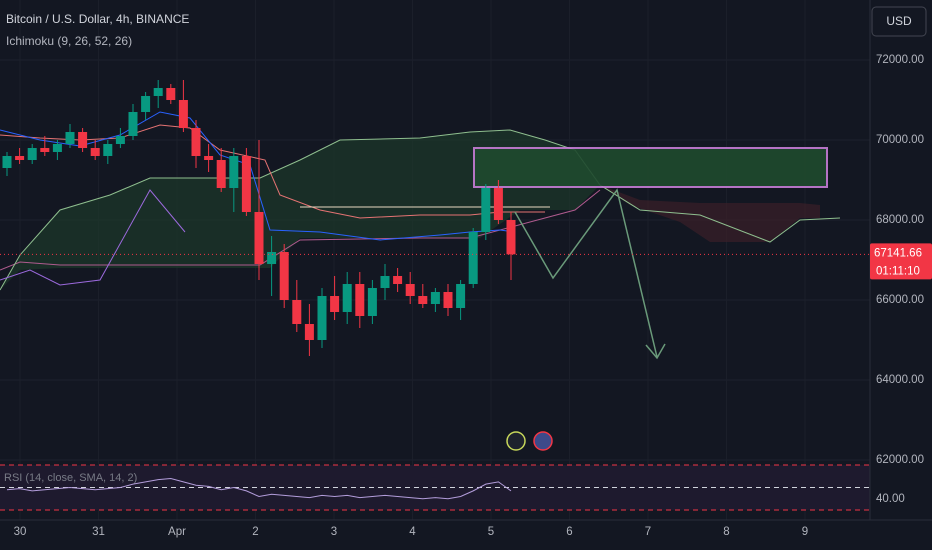  What do you see at coordinates (70, 478) in the screenshot?
I see `rsi-label: RSI (14, close, SMA, 14, 2)` at bounding box center [70, 478].